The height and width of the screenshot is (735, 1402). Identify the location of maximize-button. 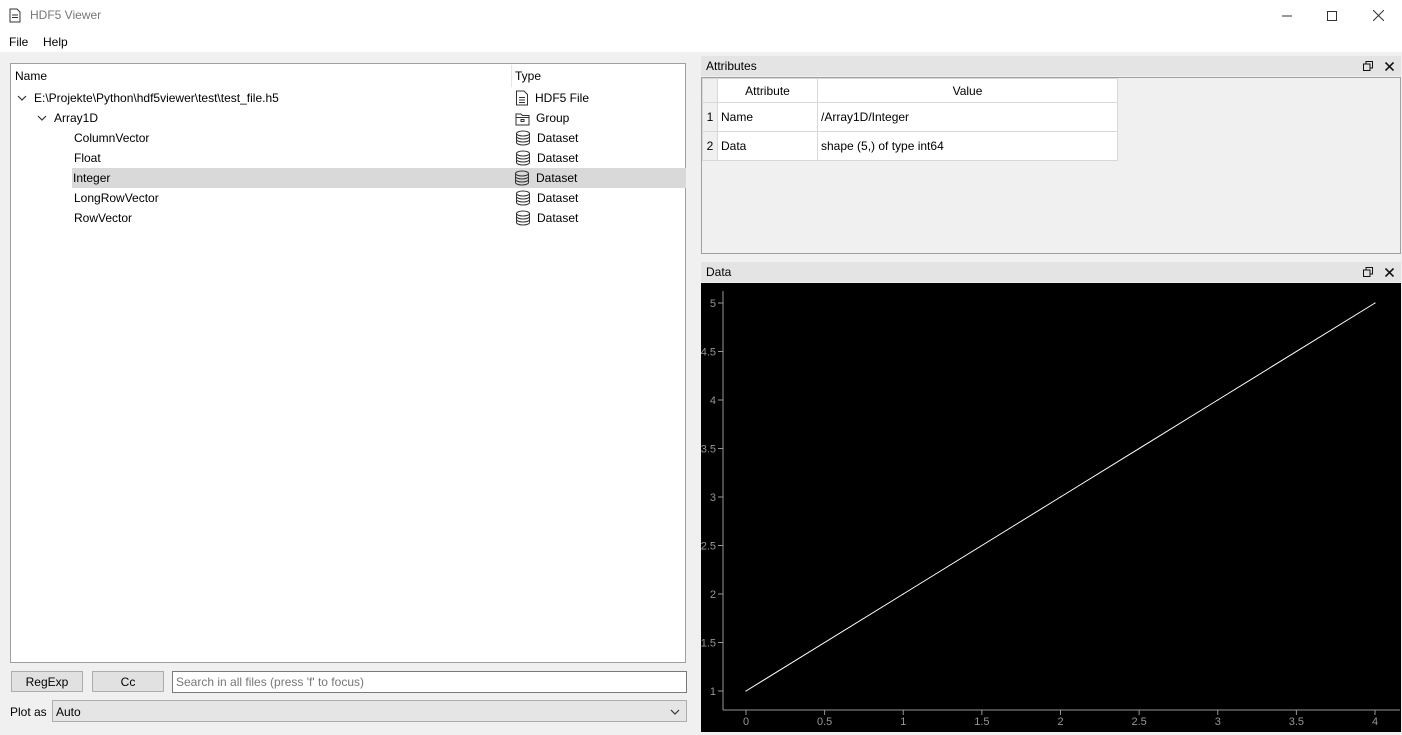
(1332, 15).